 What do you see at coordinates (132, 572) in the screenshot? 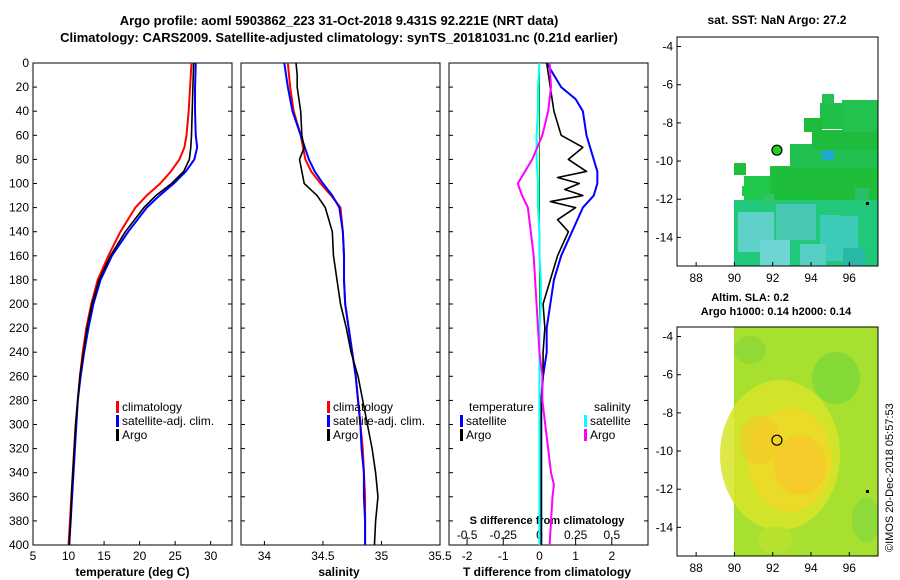
I see `temperature-axis-label: temperature (deg C)` at bounding box center [132, 572].